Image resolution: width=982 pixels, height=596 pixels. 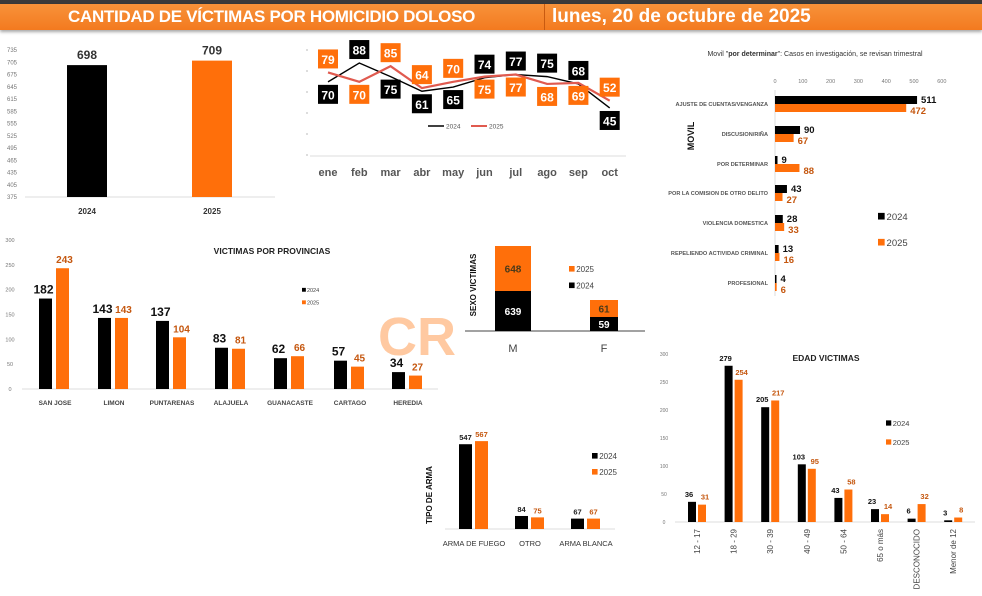 What do you see at coordinates (741, 372) in the screenshot?
I see `data-label: 254` at bounding box center [741, 372].